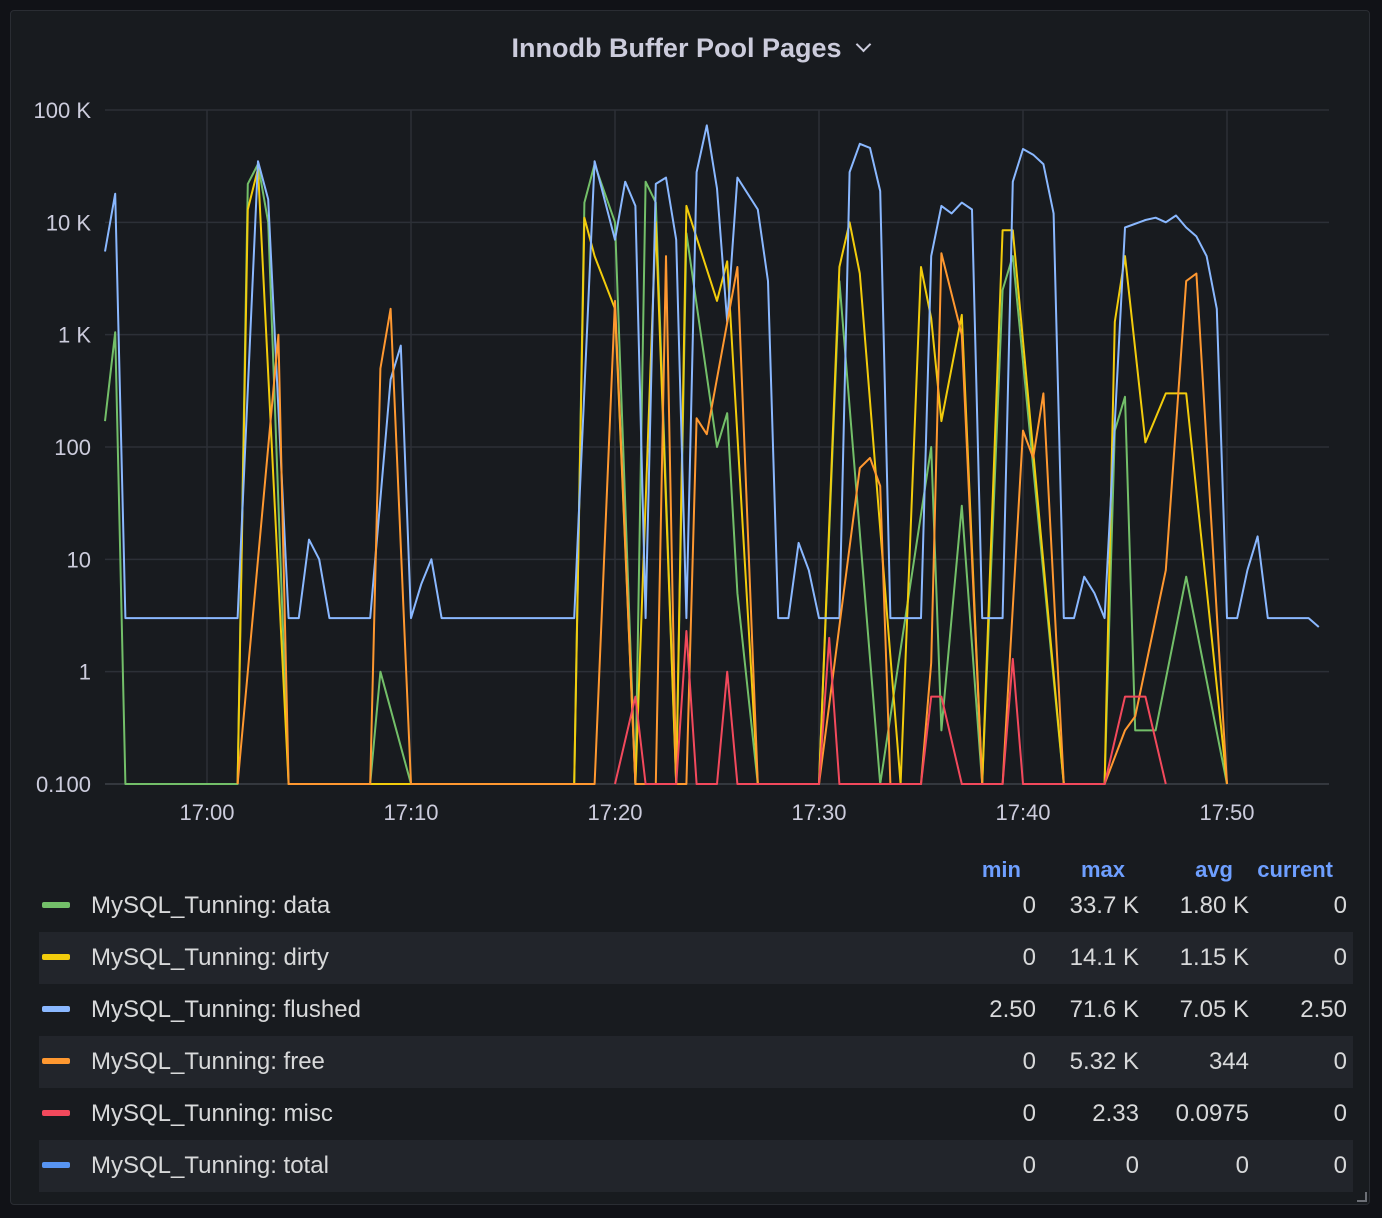  I want to click on legend-row: MySQL_Tunning: misc 0 2.33 0.0975 0, so click(696, 1114).